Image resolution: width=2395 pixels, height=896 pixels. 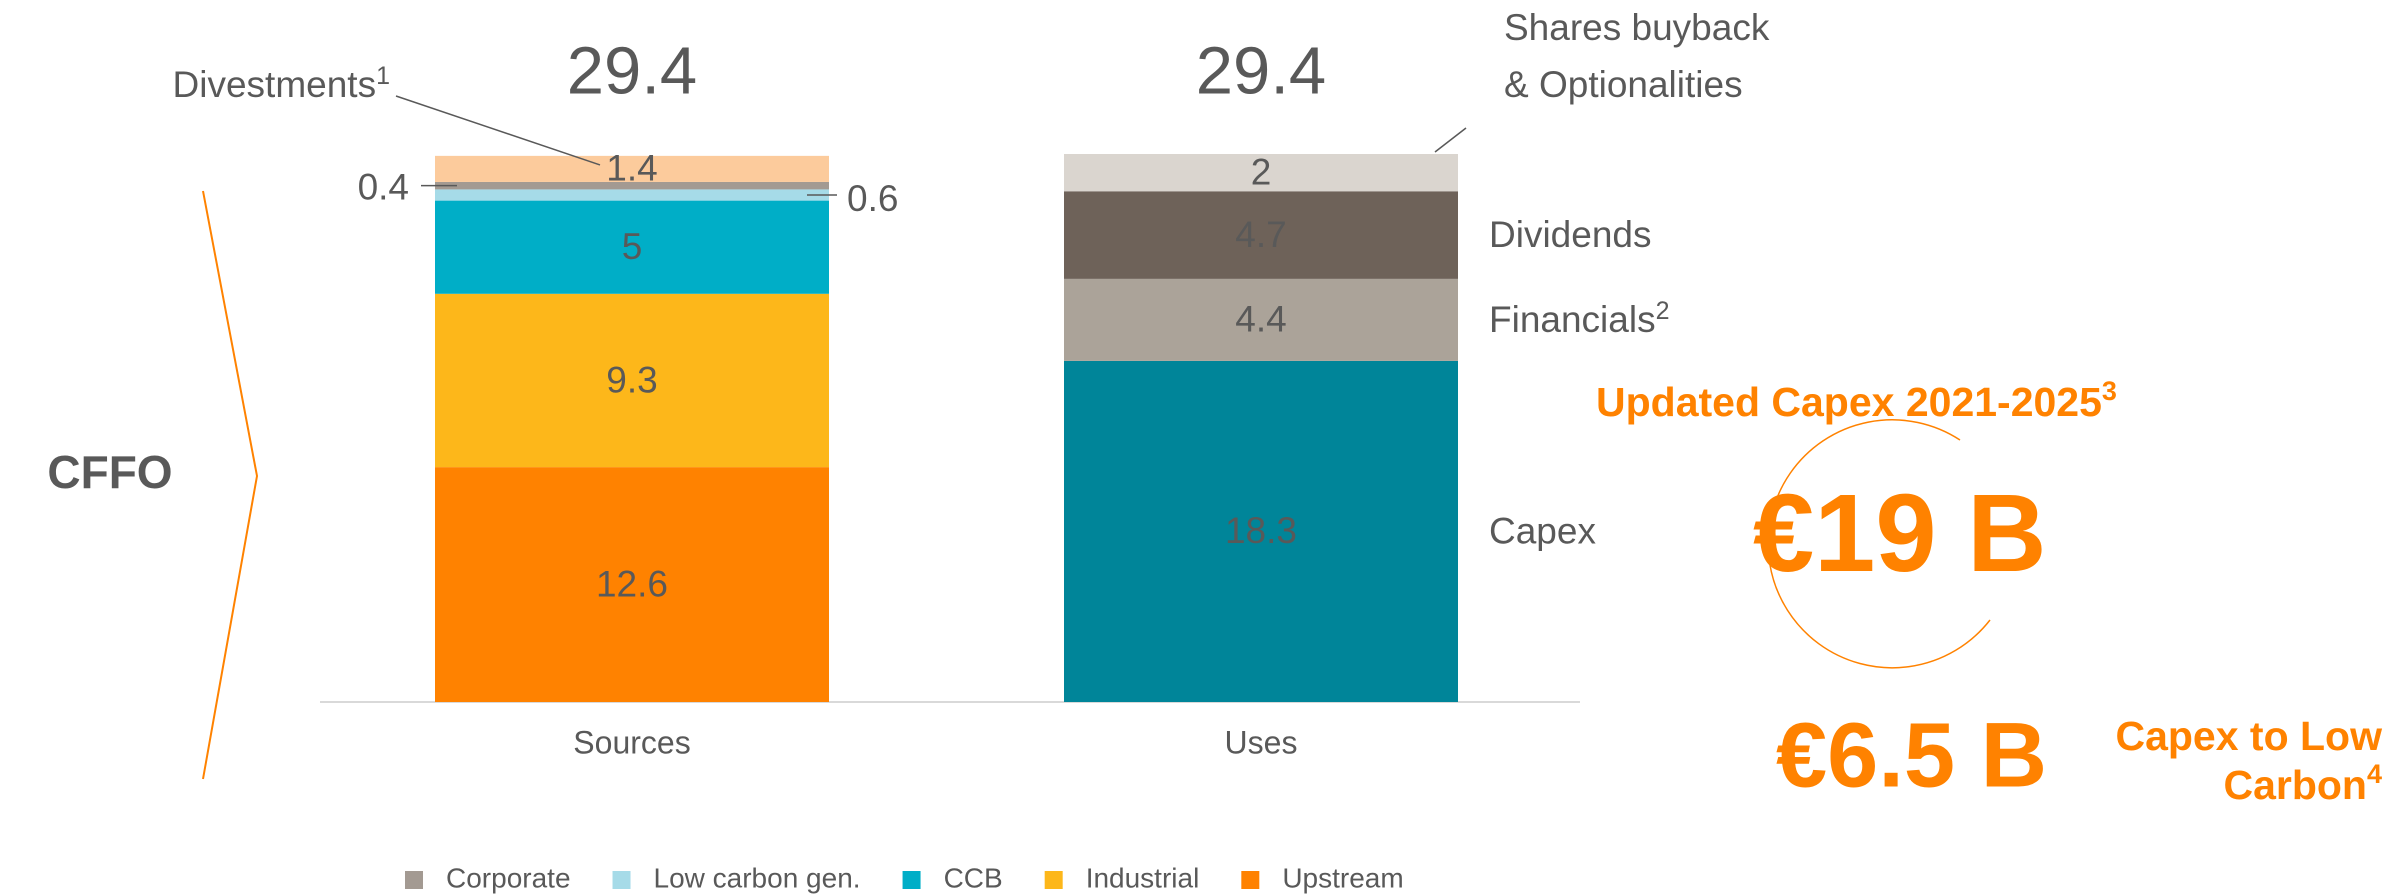 What do you see at coordinates (1623, 84) in the screenshot?
I see `series-label-text: & Optionalities` at bounding box center [1623, 84].